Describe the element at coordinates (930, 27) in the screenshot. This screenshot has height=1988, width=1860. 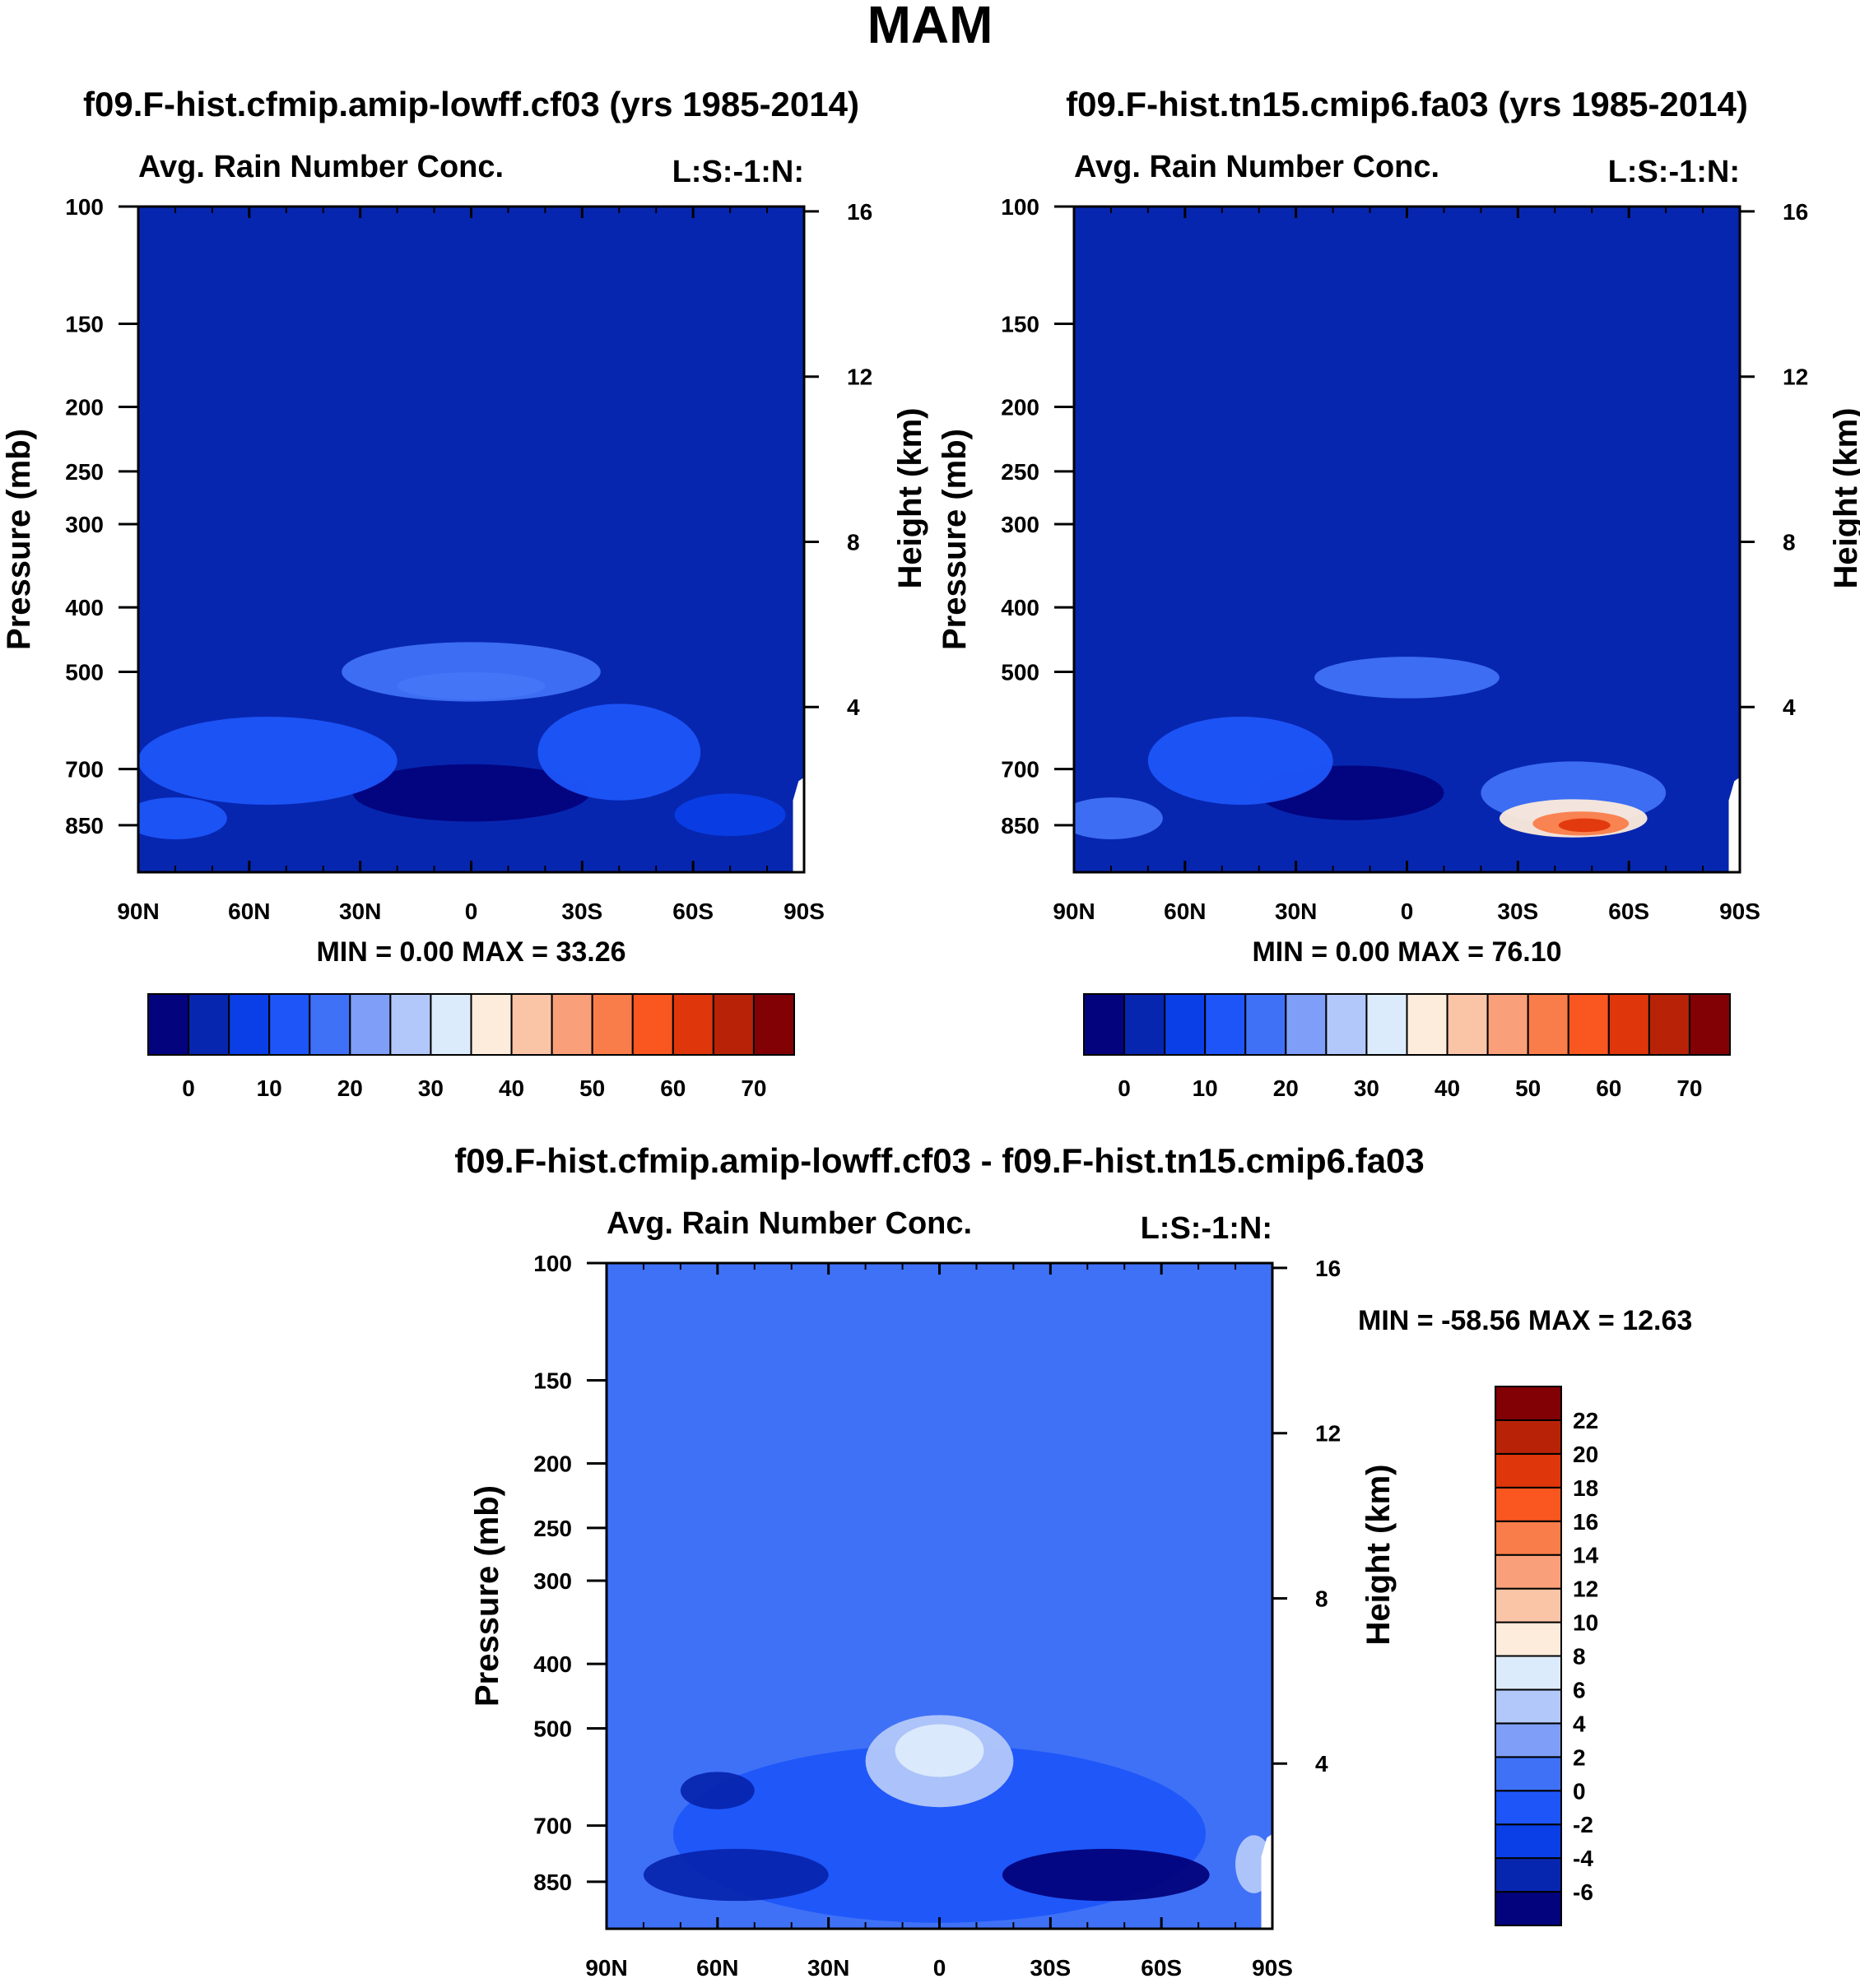
I see `figure-title: MAM` at that location.